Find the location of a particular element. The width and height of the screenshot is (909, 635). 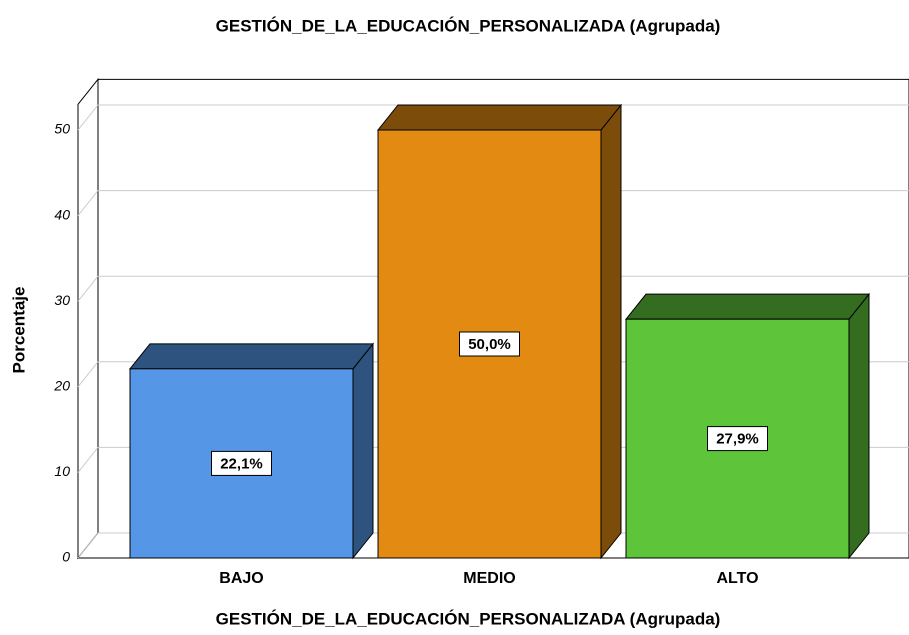

y-tick-label: 50 is located at coordinates (62, 129).